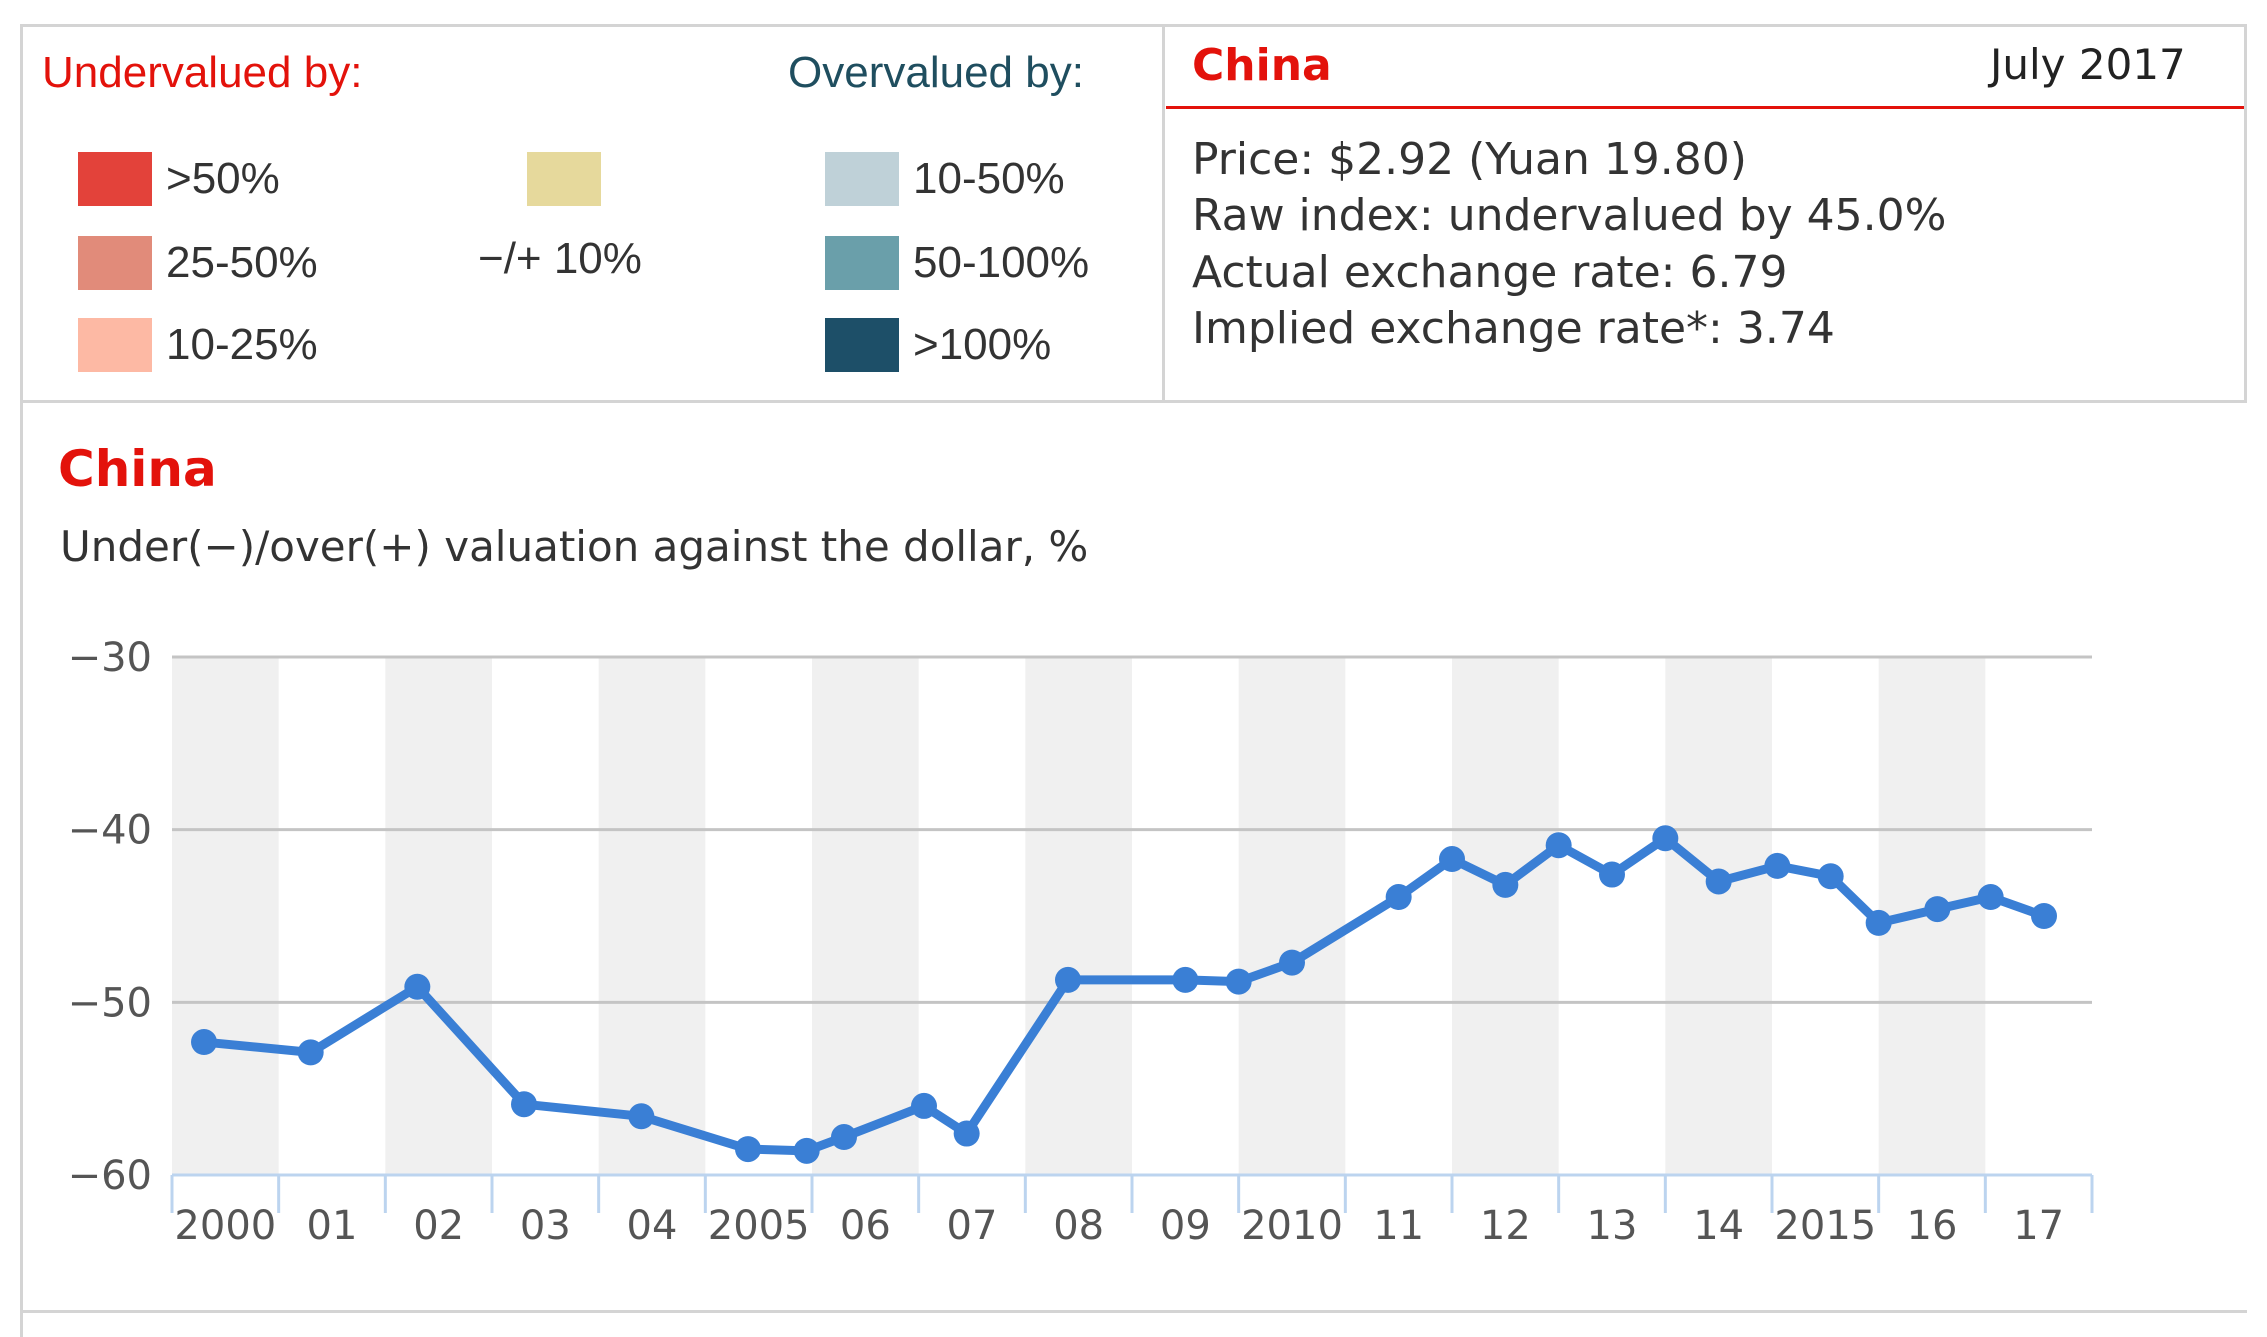  I want to click on bottom-border, so click(1133, 1311).